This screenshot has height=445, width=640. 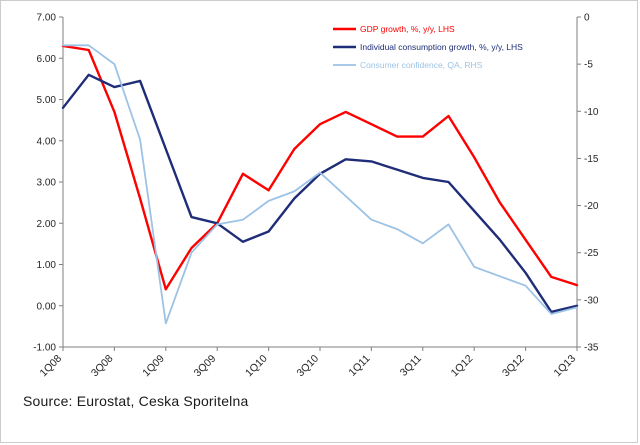 What do you see at coordinates (421, 65) in the screenshot?
I see `legend-label-confidence: Consumer confidence, QA, RHS` at bounding box center [421, 65].